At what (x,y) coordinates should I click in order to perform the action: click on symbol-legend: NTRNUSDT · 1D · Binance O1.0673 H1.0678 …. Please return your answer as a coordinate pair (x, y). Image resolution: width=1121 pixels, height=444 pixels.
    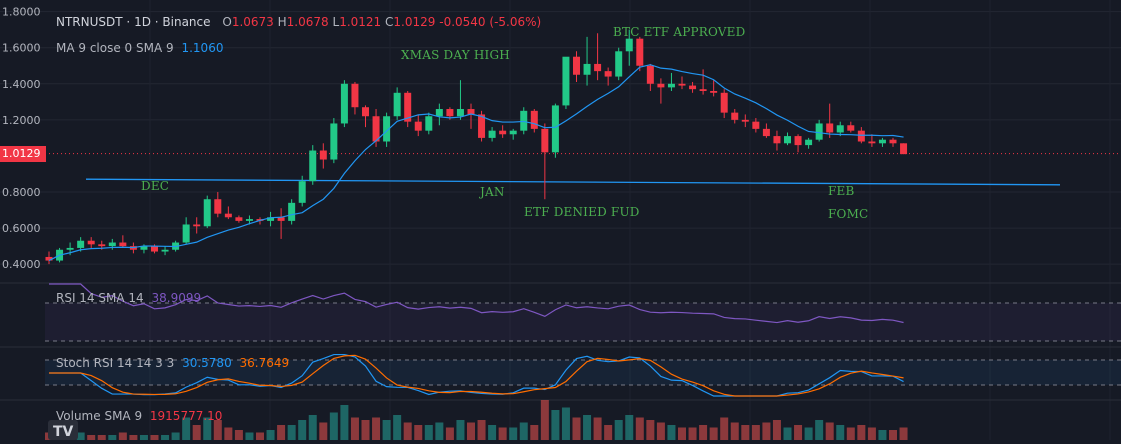
    Looking at the image, I should click on (299, 22).